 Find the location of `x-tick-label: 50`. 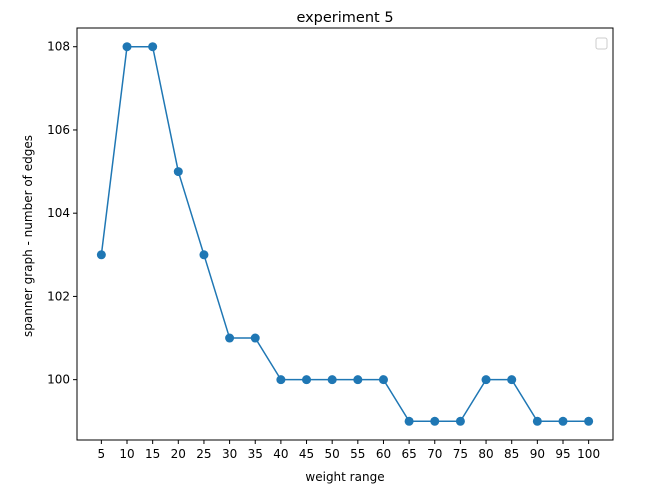

x-tick-label: 50 is located at coordinates (332, 454).